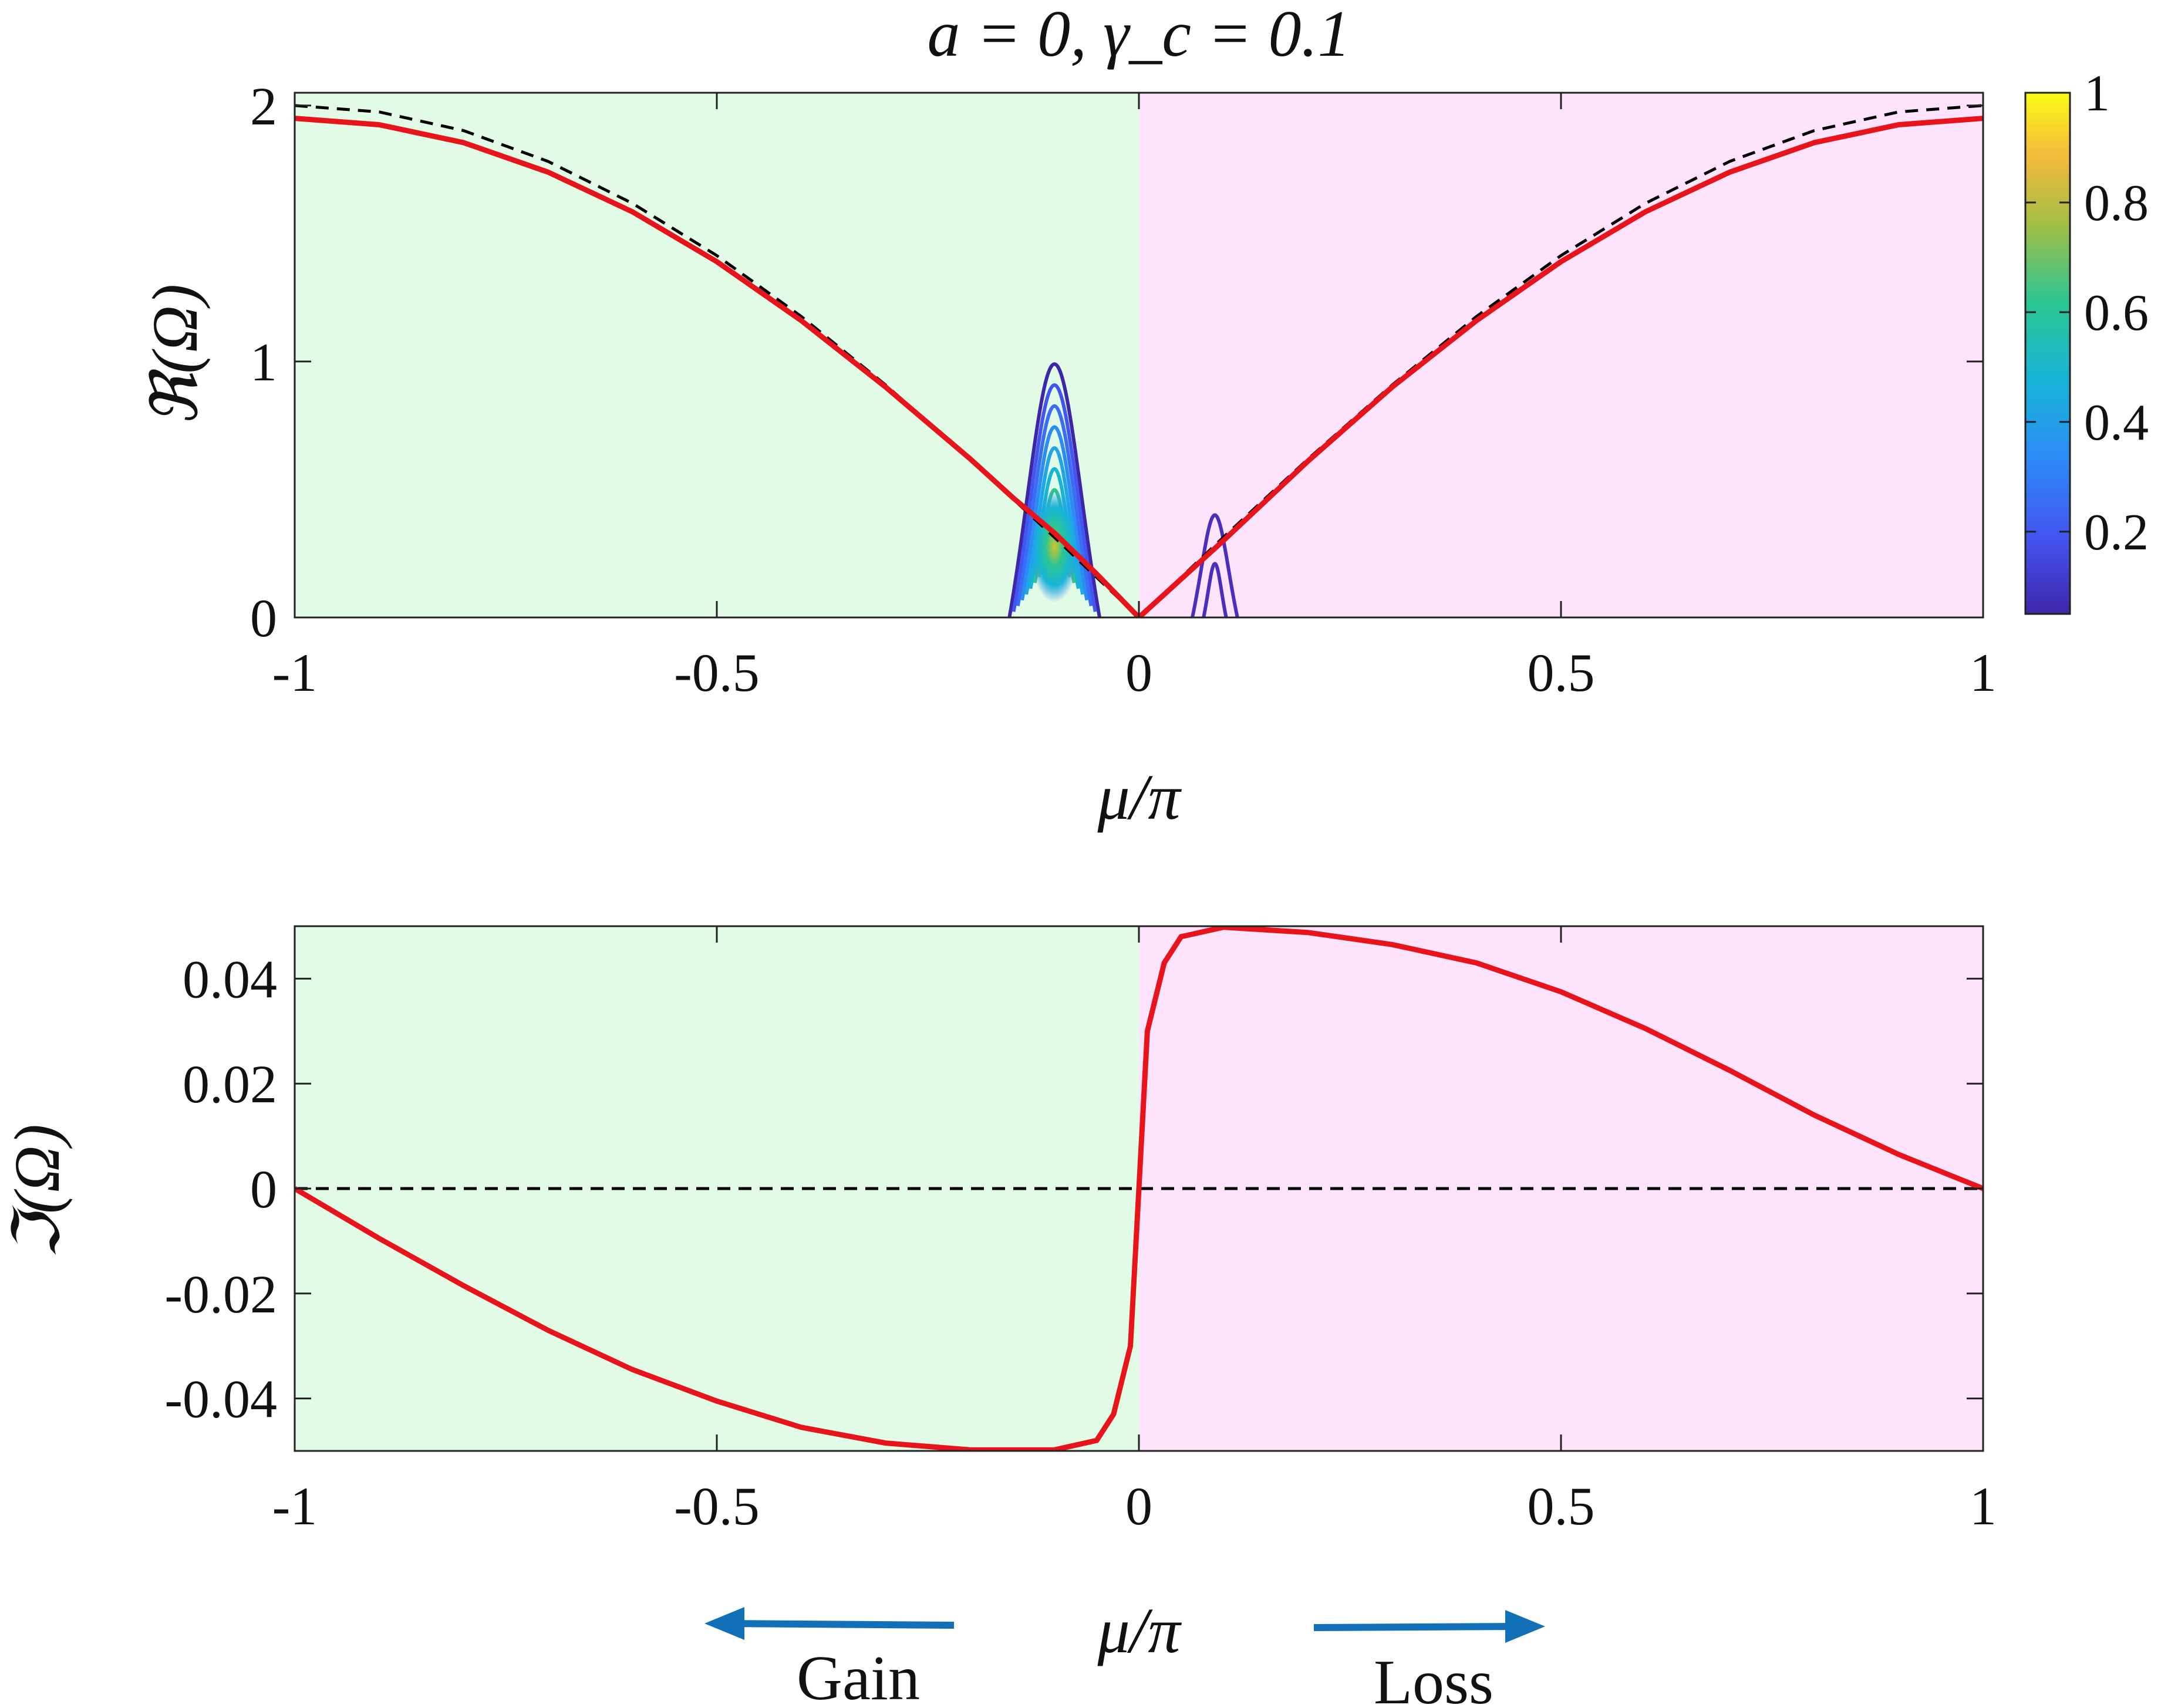 The height and width of the screenshot is (1708, 2178). Describe the element at coordinates (230, 979) in the screenshot. I see `bot-ytick-label: 0.04` at that location.